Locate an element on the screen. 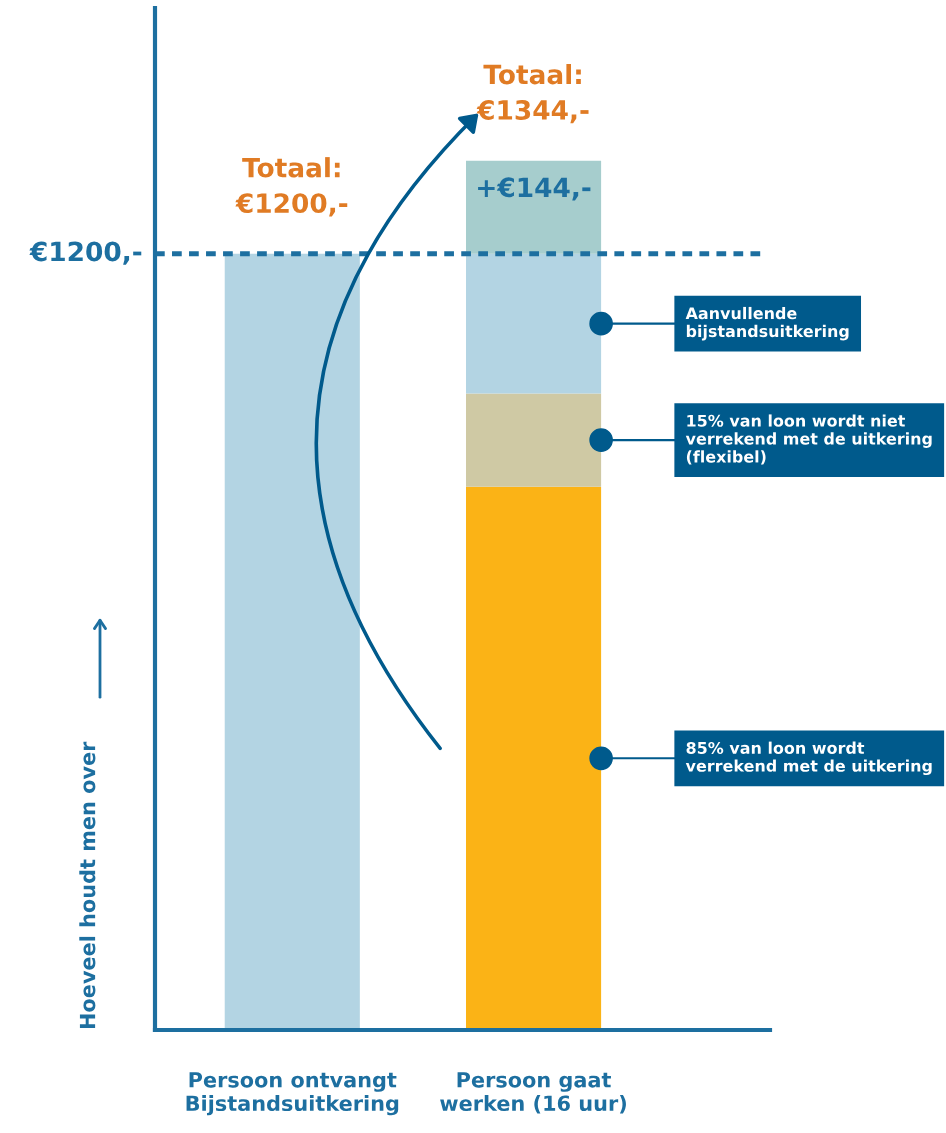  y-axis-title: Hoeveel houdt men over is located at coordinates (87, 885).